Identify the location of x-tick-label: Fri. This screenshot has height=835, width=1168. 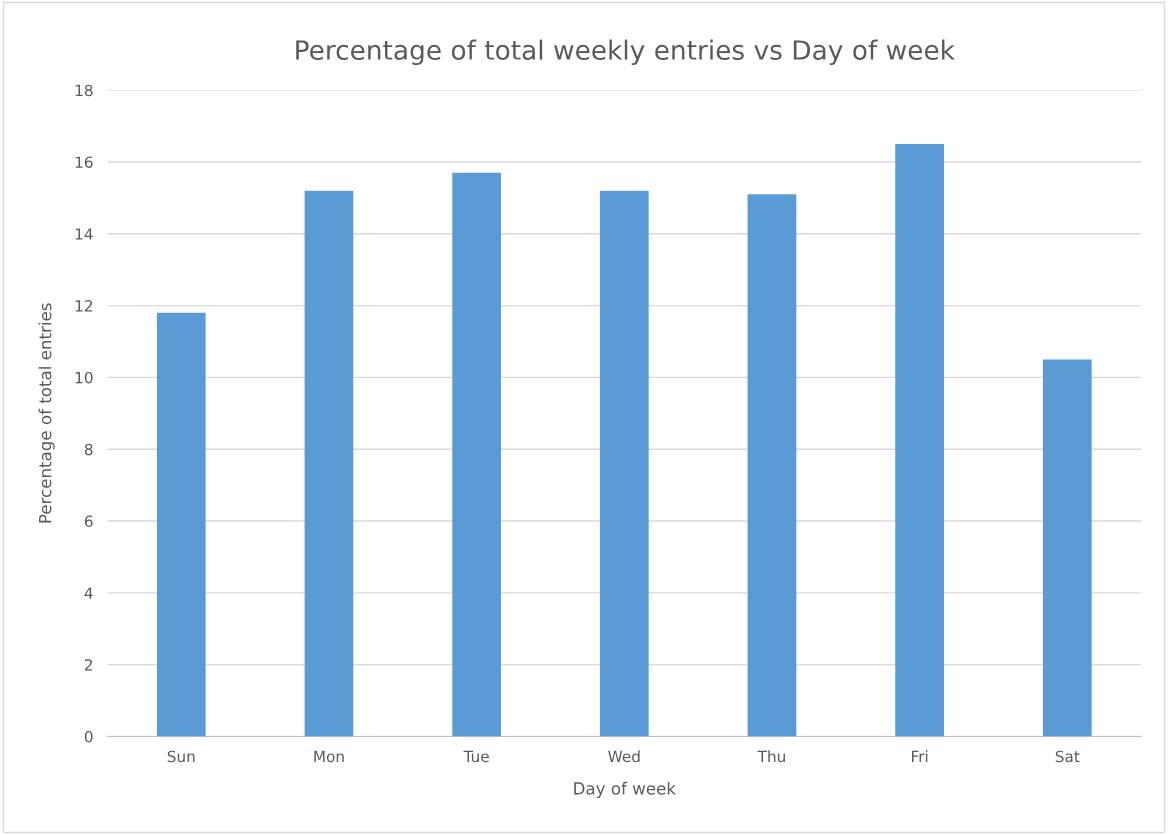
(920, 756).